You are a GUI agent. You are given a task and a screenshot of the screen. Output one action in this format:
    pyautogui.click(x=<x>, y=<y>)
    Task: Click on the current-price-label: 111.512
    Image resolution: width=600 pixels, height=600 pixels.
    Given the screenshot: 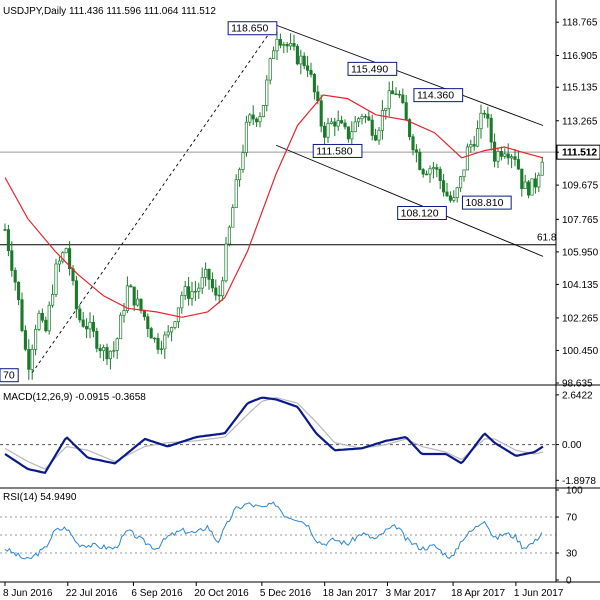 What is the action you would take?
    pyautogui.click(x=579, y=153)
    